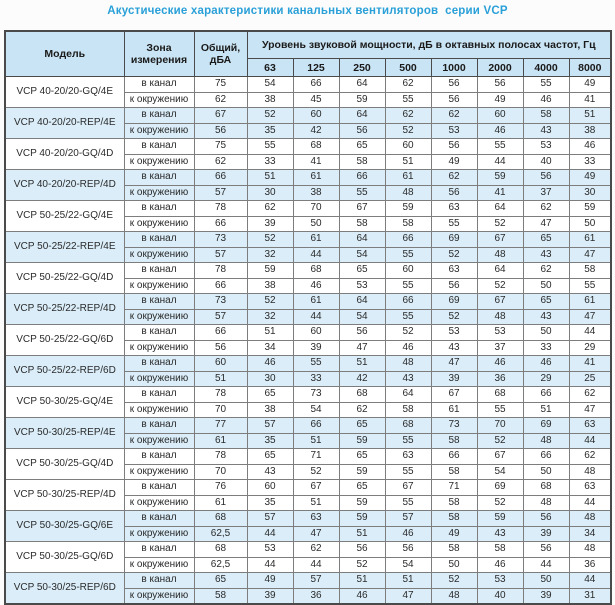 The width and height of the screenshot is (615, 605). What do you see at coordinates (220, 580) in the screenshot?
I see `total-cell: 65` at bounding box center [220, 580].